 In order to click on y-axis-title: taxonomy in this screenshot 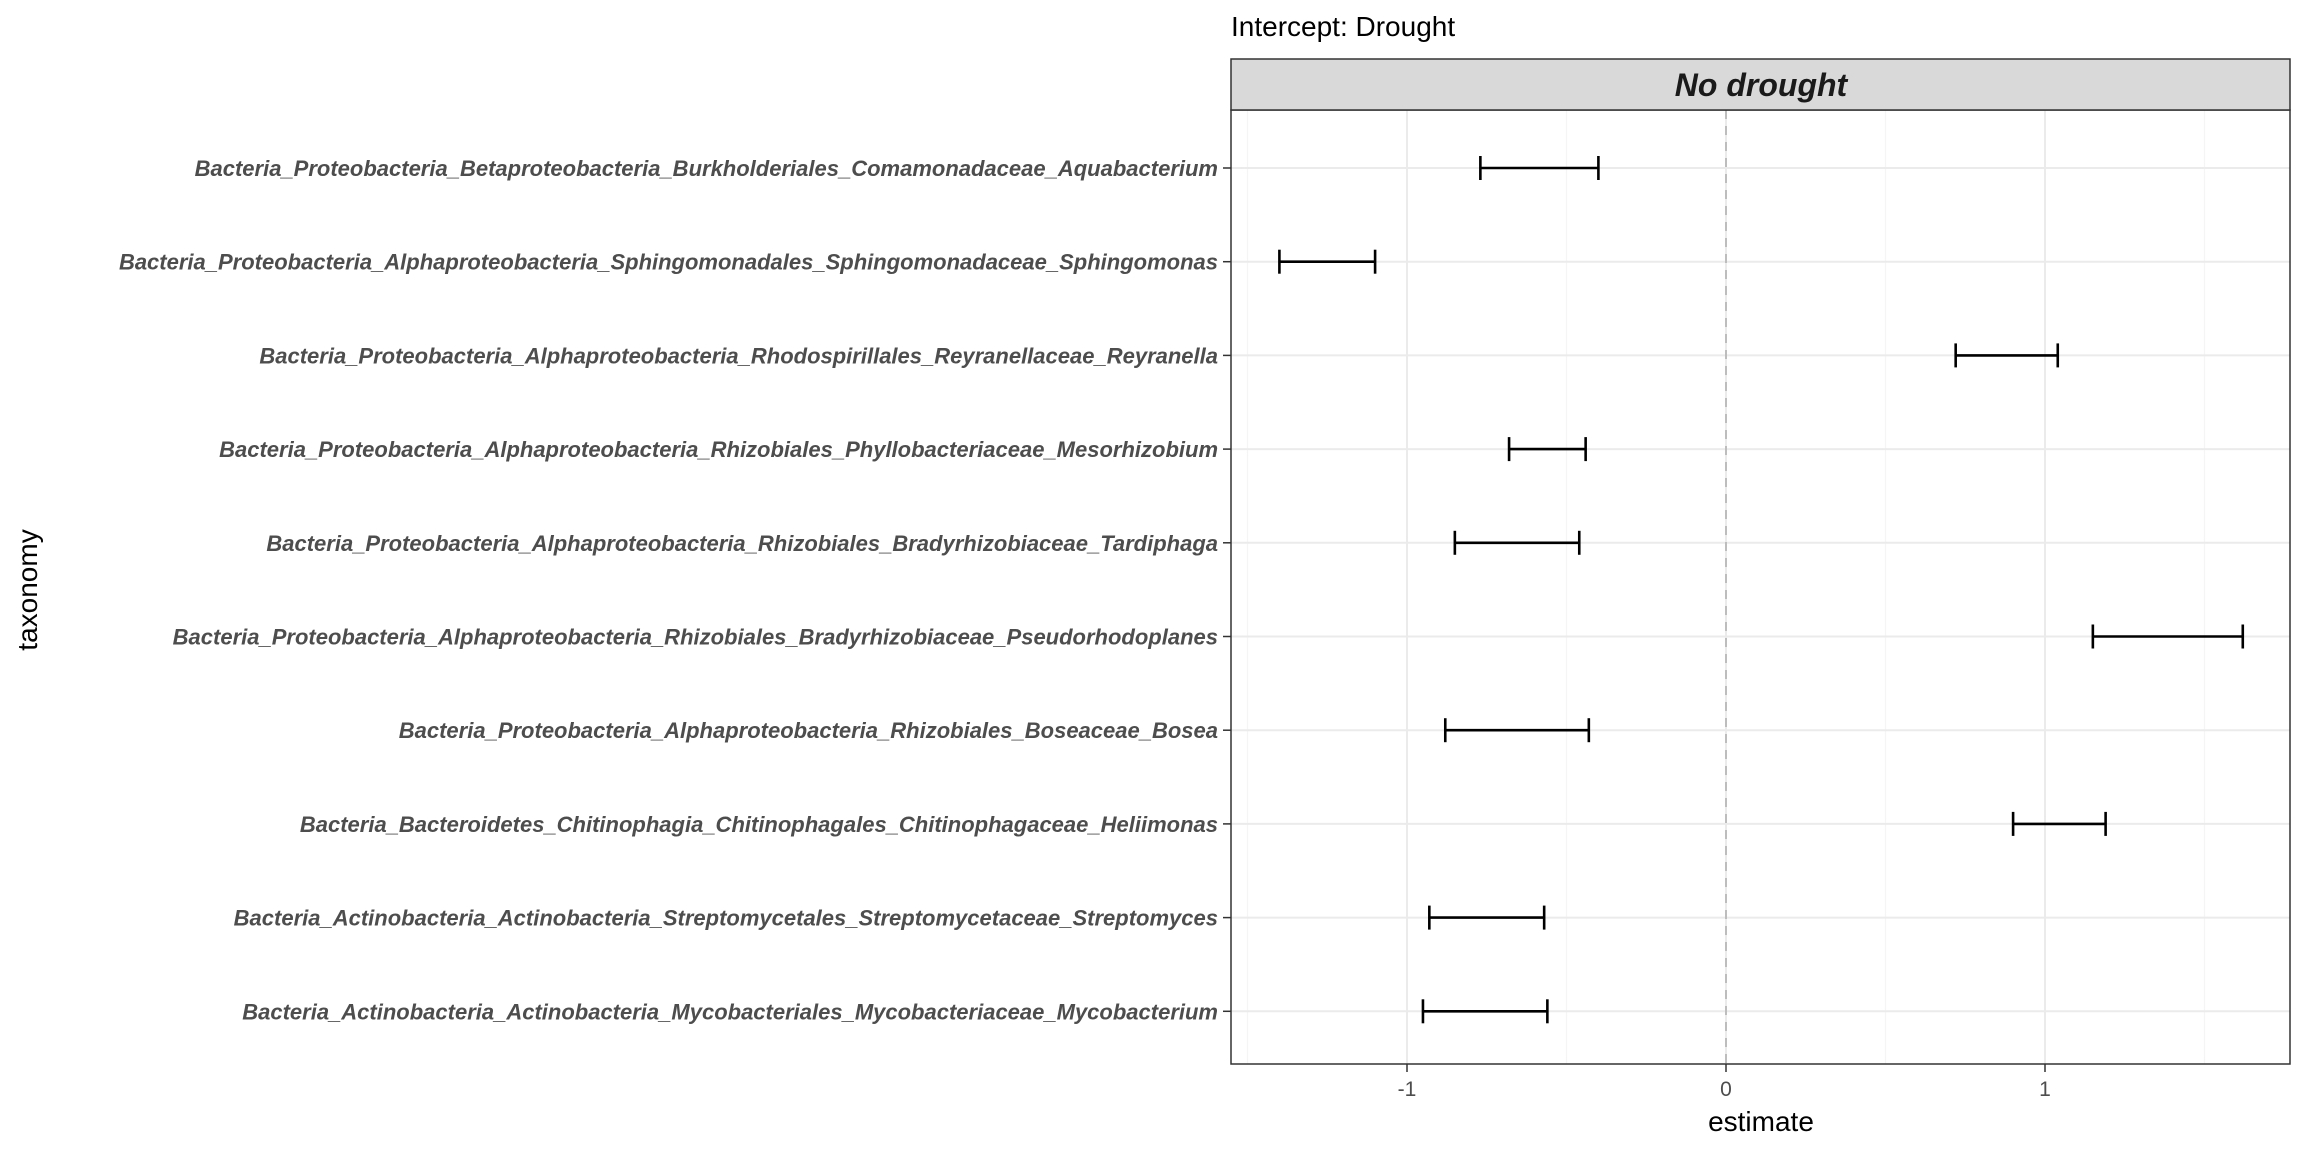, I will do `click(27, 589)`.